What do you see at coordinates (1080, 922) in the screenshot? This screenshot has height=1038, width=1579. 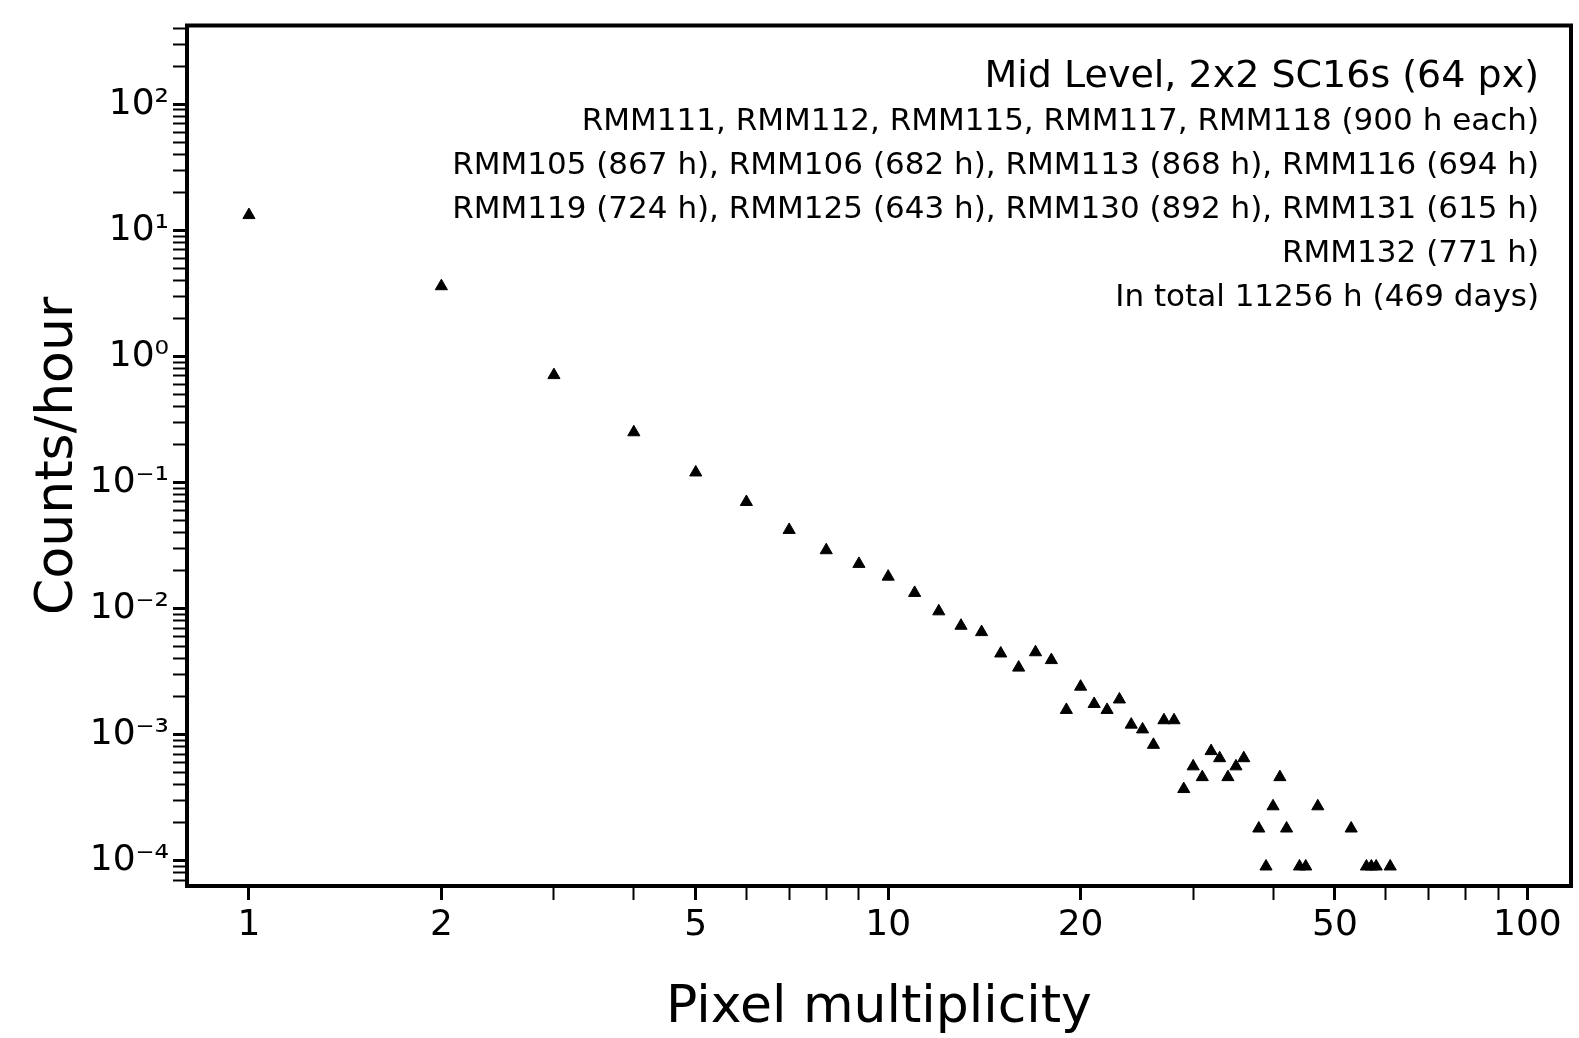 I see `x-tick-label: 20` at bounding box center [1080, 922].